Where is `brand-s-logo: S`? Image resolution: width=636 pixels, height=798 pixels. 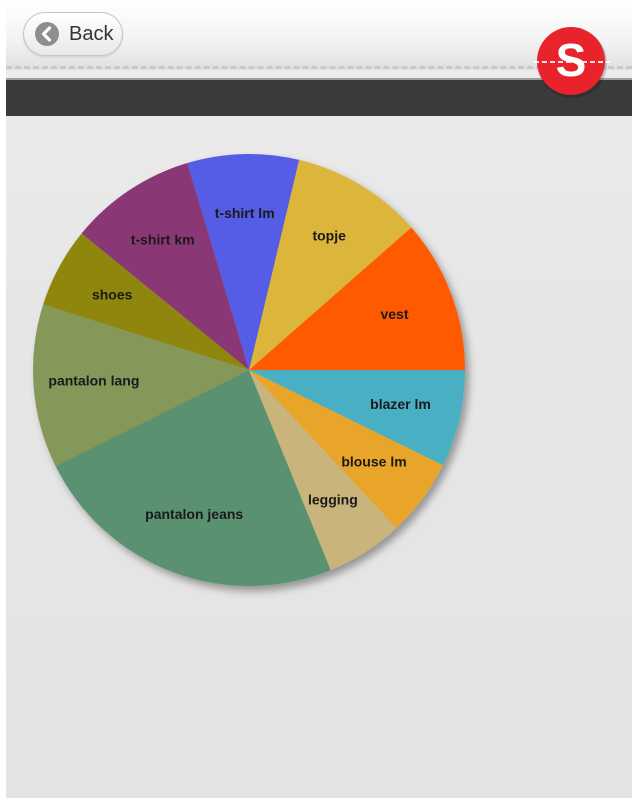 brand-s-logo: S is located at coordinates (572, 62).